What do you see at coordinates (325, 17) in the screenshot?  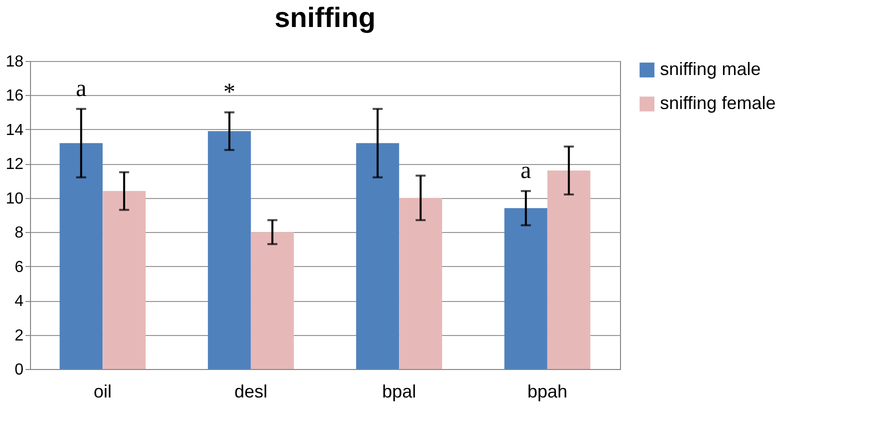 I see `chart-title: sniffing` at bounding box center [325, 17].